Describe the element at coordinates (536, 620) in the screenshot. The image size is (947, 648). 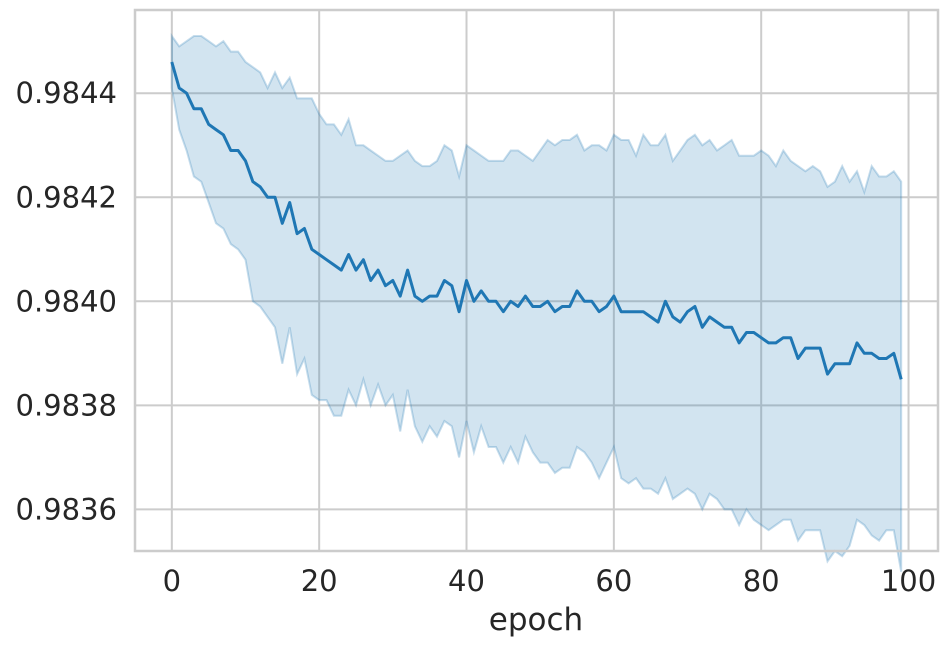
I see `x-axis-title: epoch` at that location.